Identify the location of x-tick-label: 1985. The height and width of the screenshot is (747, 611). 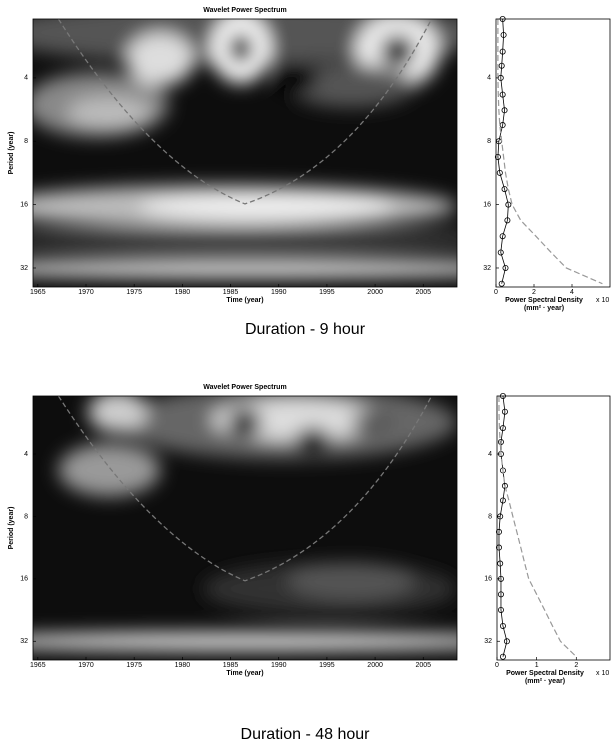
(231, 292).